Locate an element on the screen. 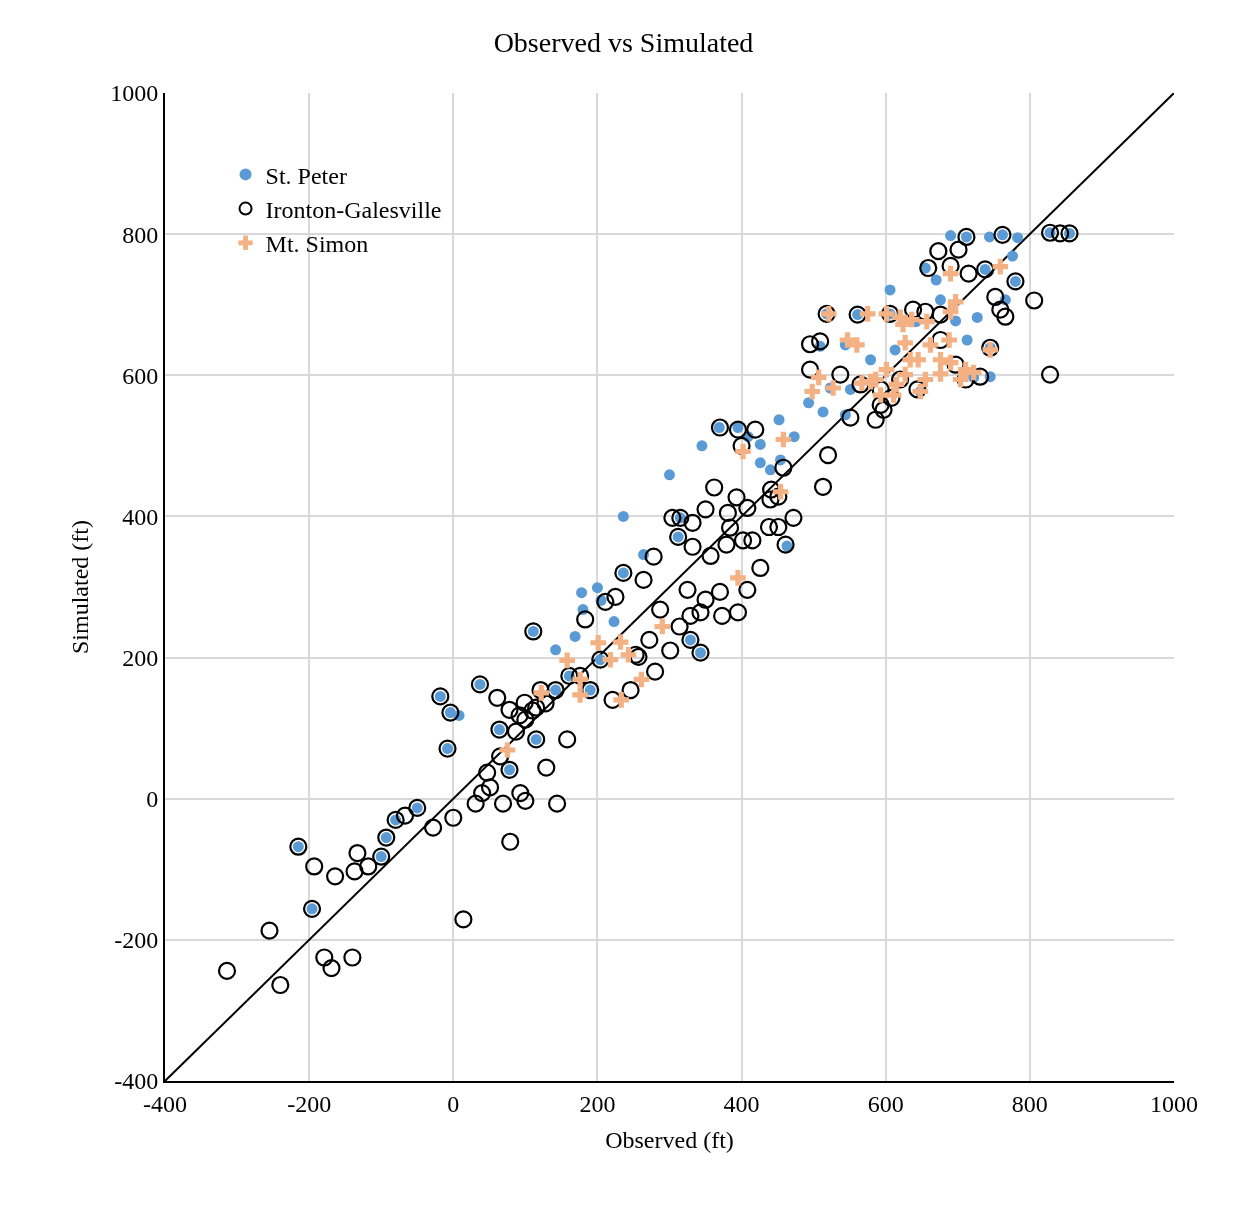 The height and width of the screenshot is (1206, 1247). y-tick-label: 400 is located at coordinates (140, 516).